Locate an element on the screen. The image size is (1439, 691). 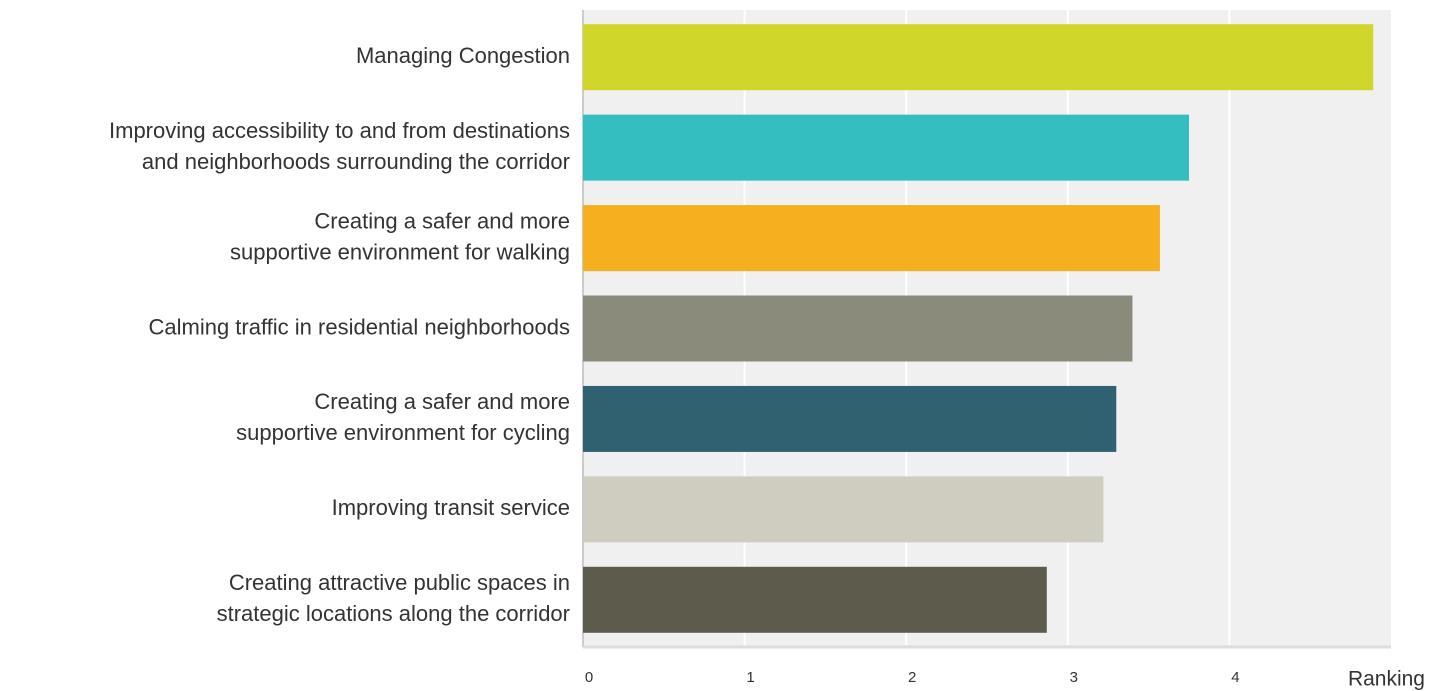
x-tick-label: 3 is located at coordinates (1074, 677).